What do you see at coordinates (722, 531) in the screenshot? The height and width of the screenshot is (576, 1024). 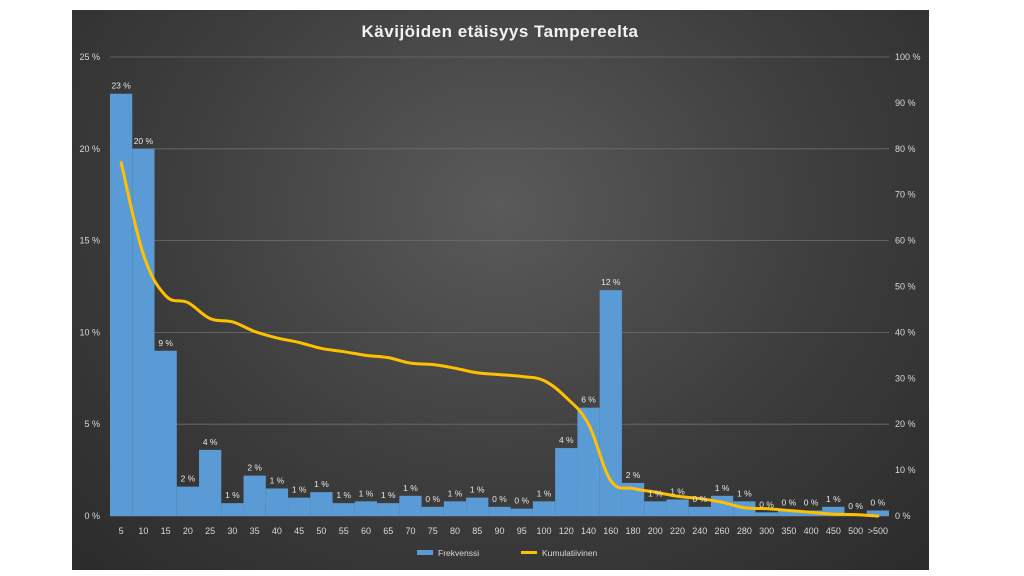 I see `x-tick-label: 260` at bounding box center [722, 531].